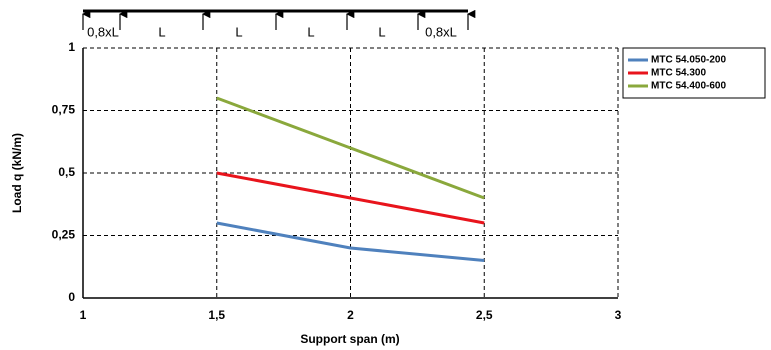 This screenshot has height=350, width=771. I want to click on beam-diagram: 0,8xL L L L L 0,8xL, so click(278, 24).